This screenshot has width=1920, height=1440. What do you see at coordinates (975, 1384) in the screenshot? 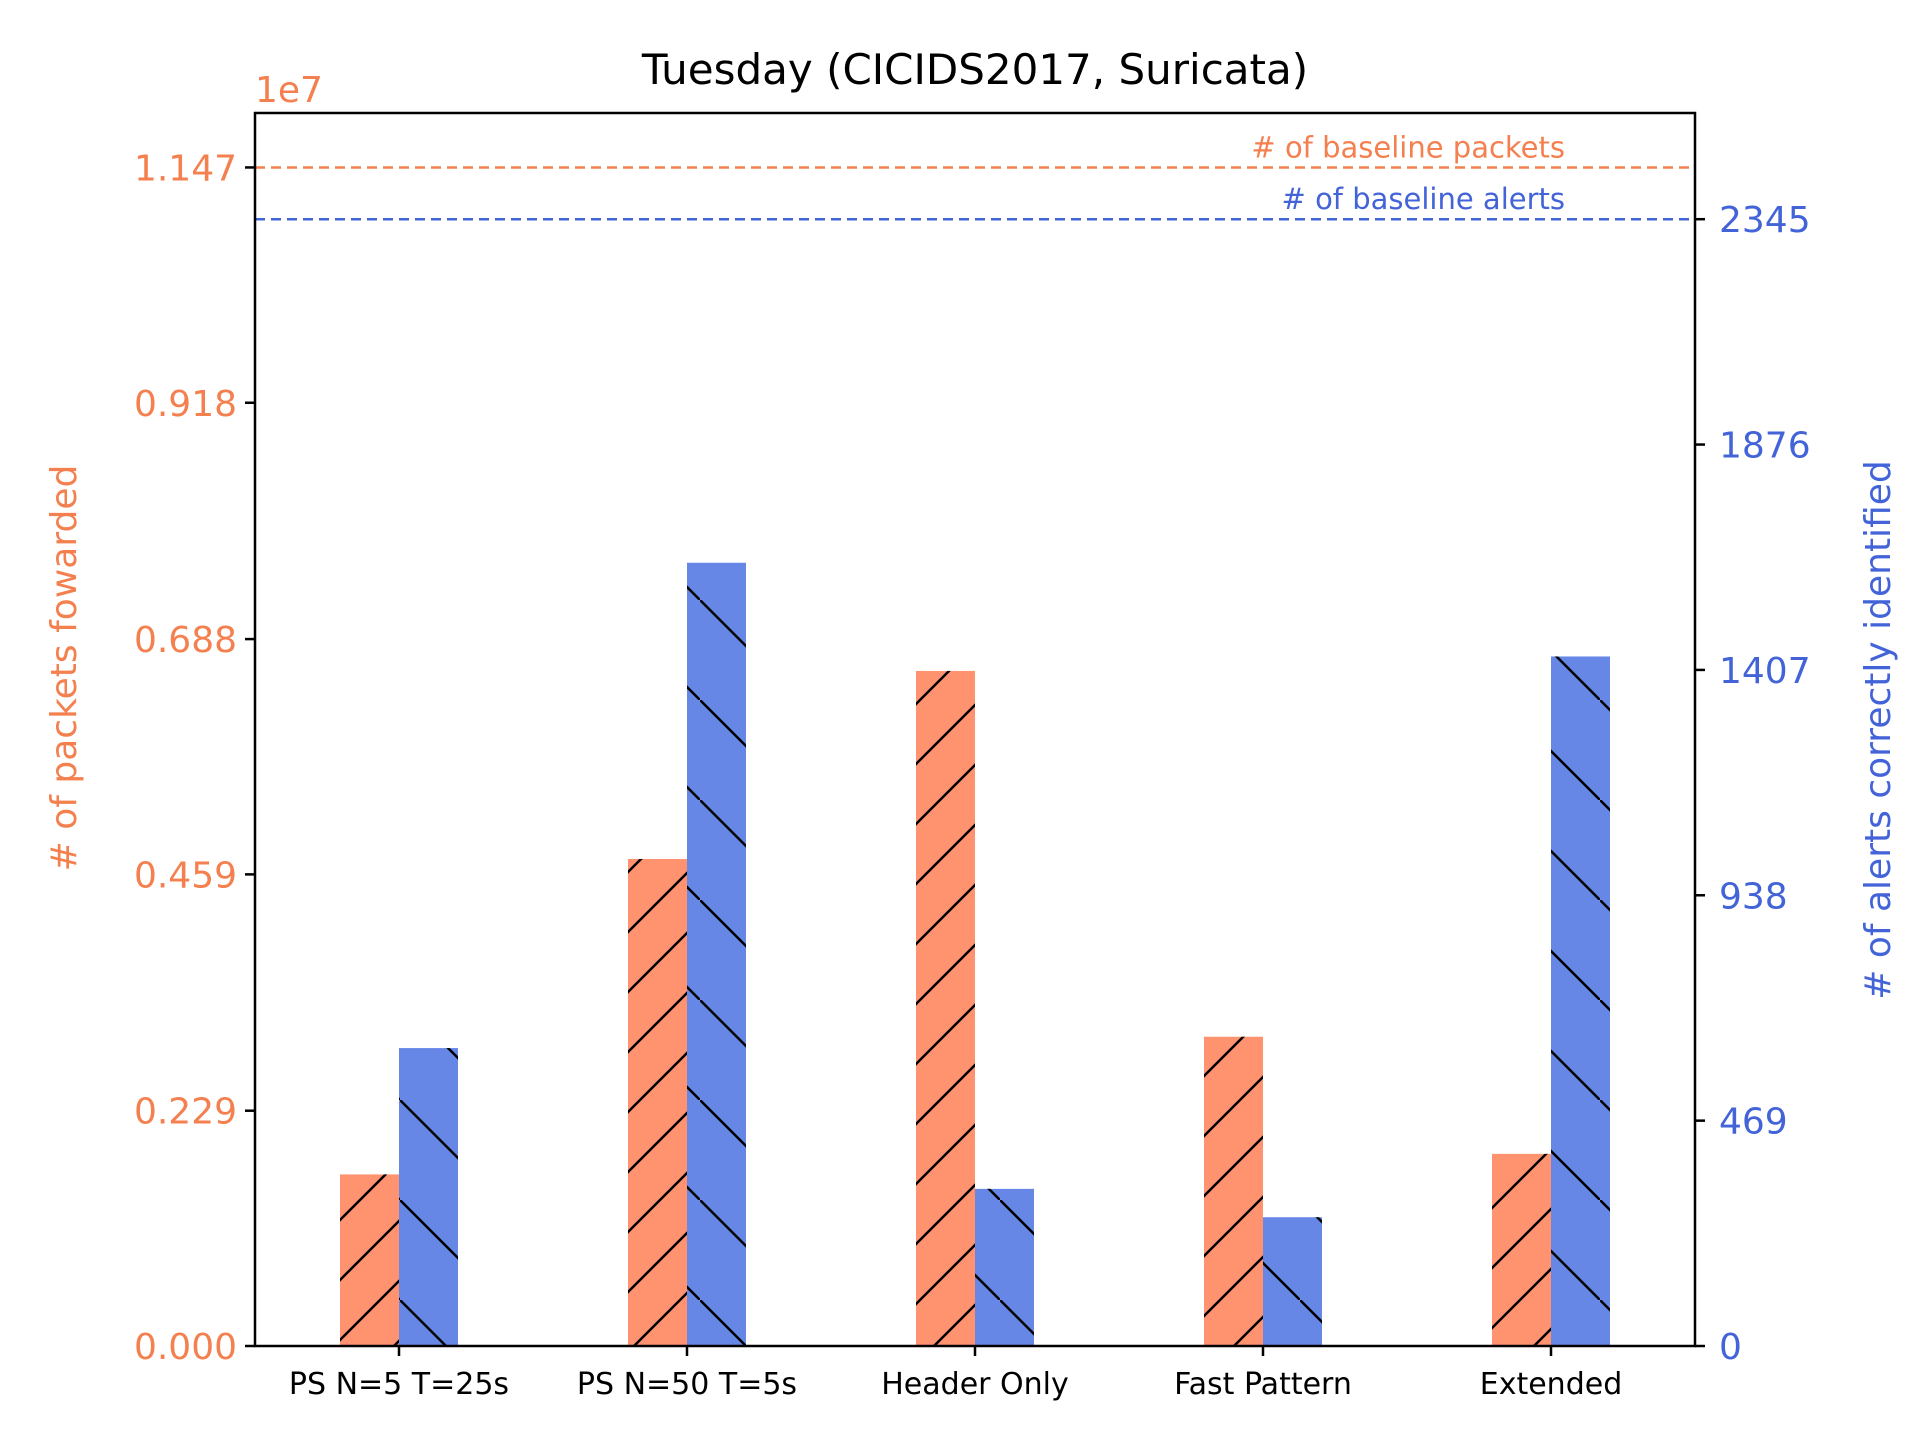
I see `x-tick-label: Header Only` at bounding box center [975, 1384].